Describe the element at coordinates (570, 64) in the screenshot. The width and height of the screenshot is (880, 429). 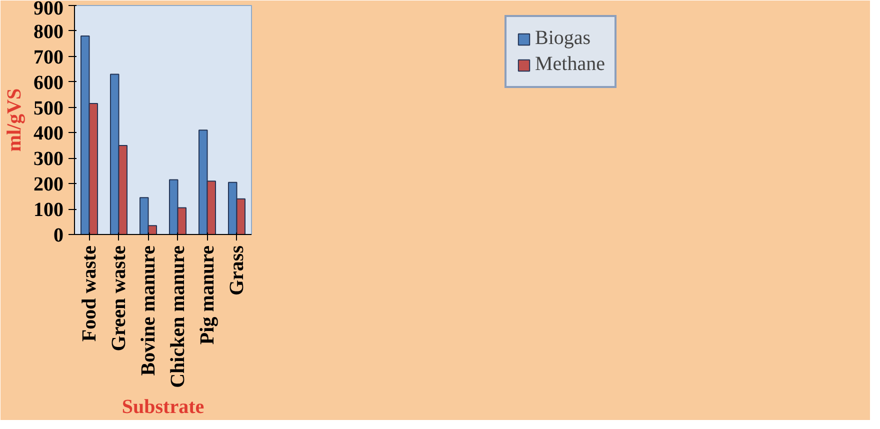
I see `legend-label: Methane` at that location.